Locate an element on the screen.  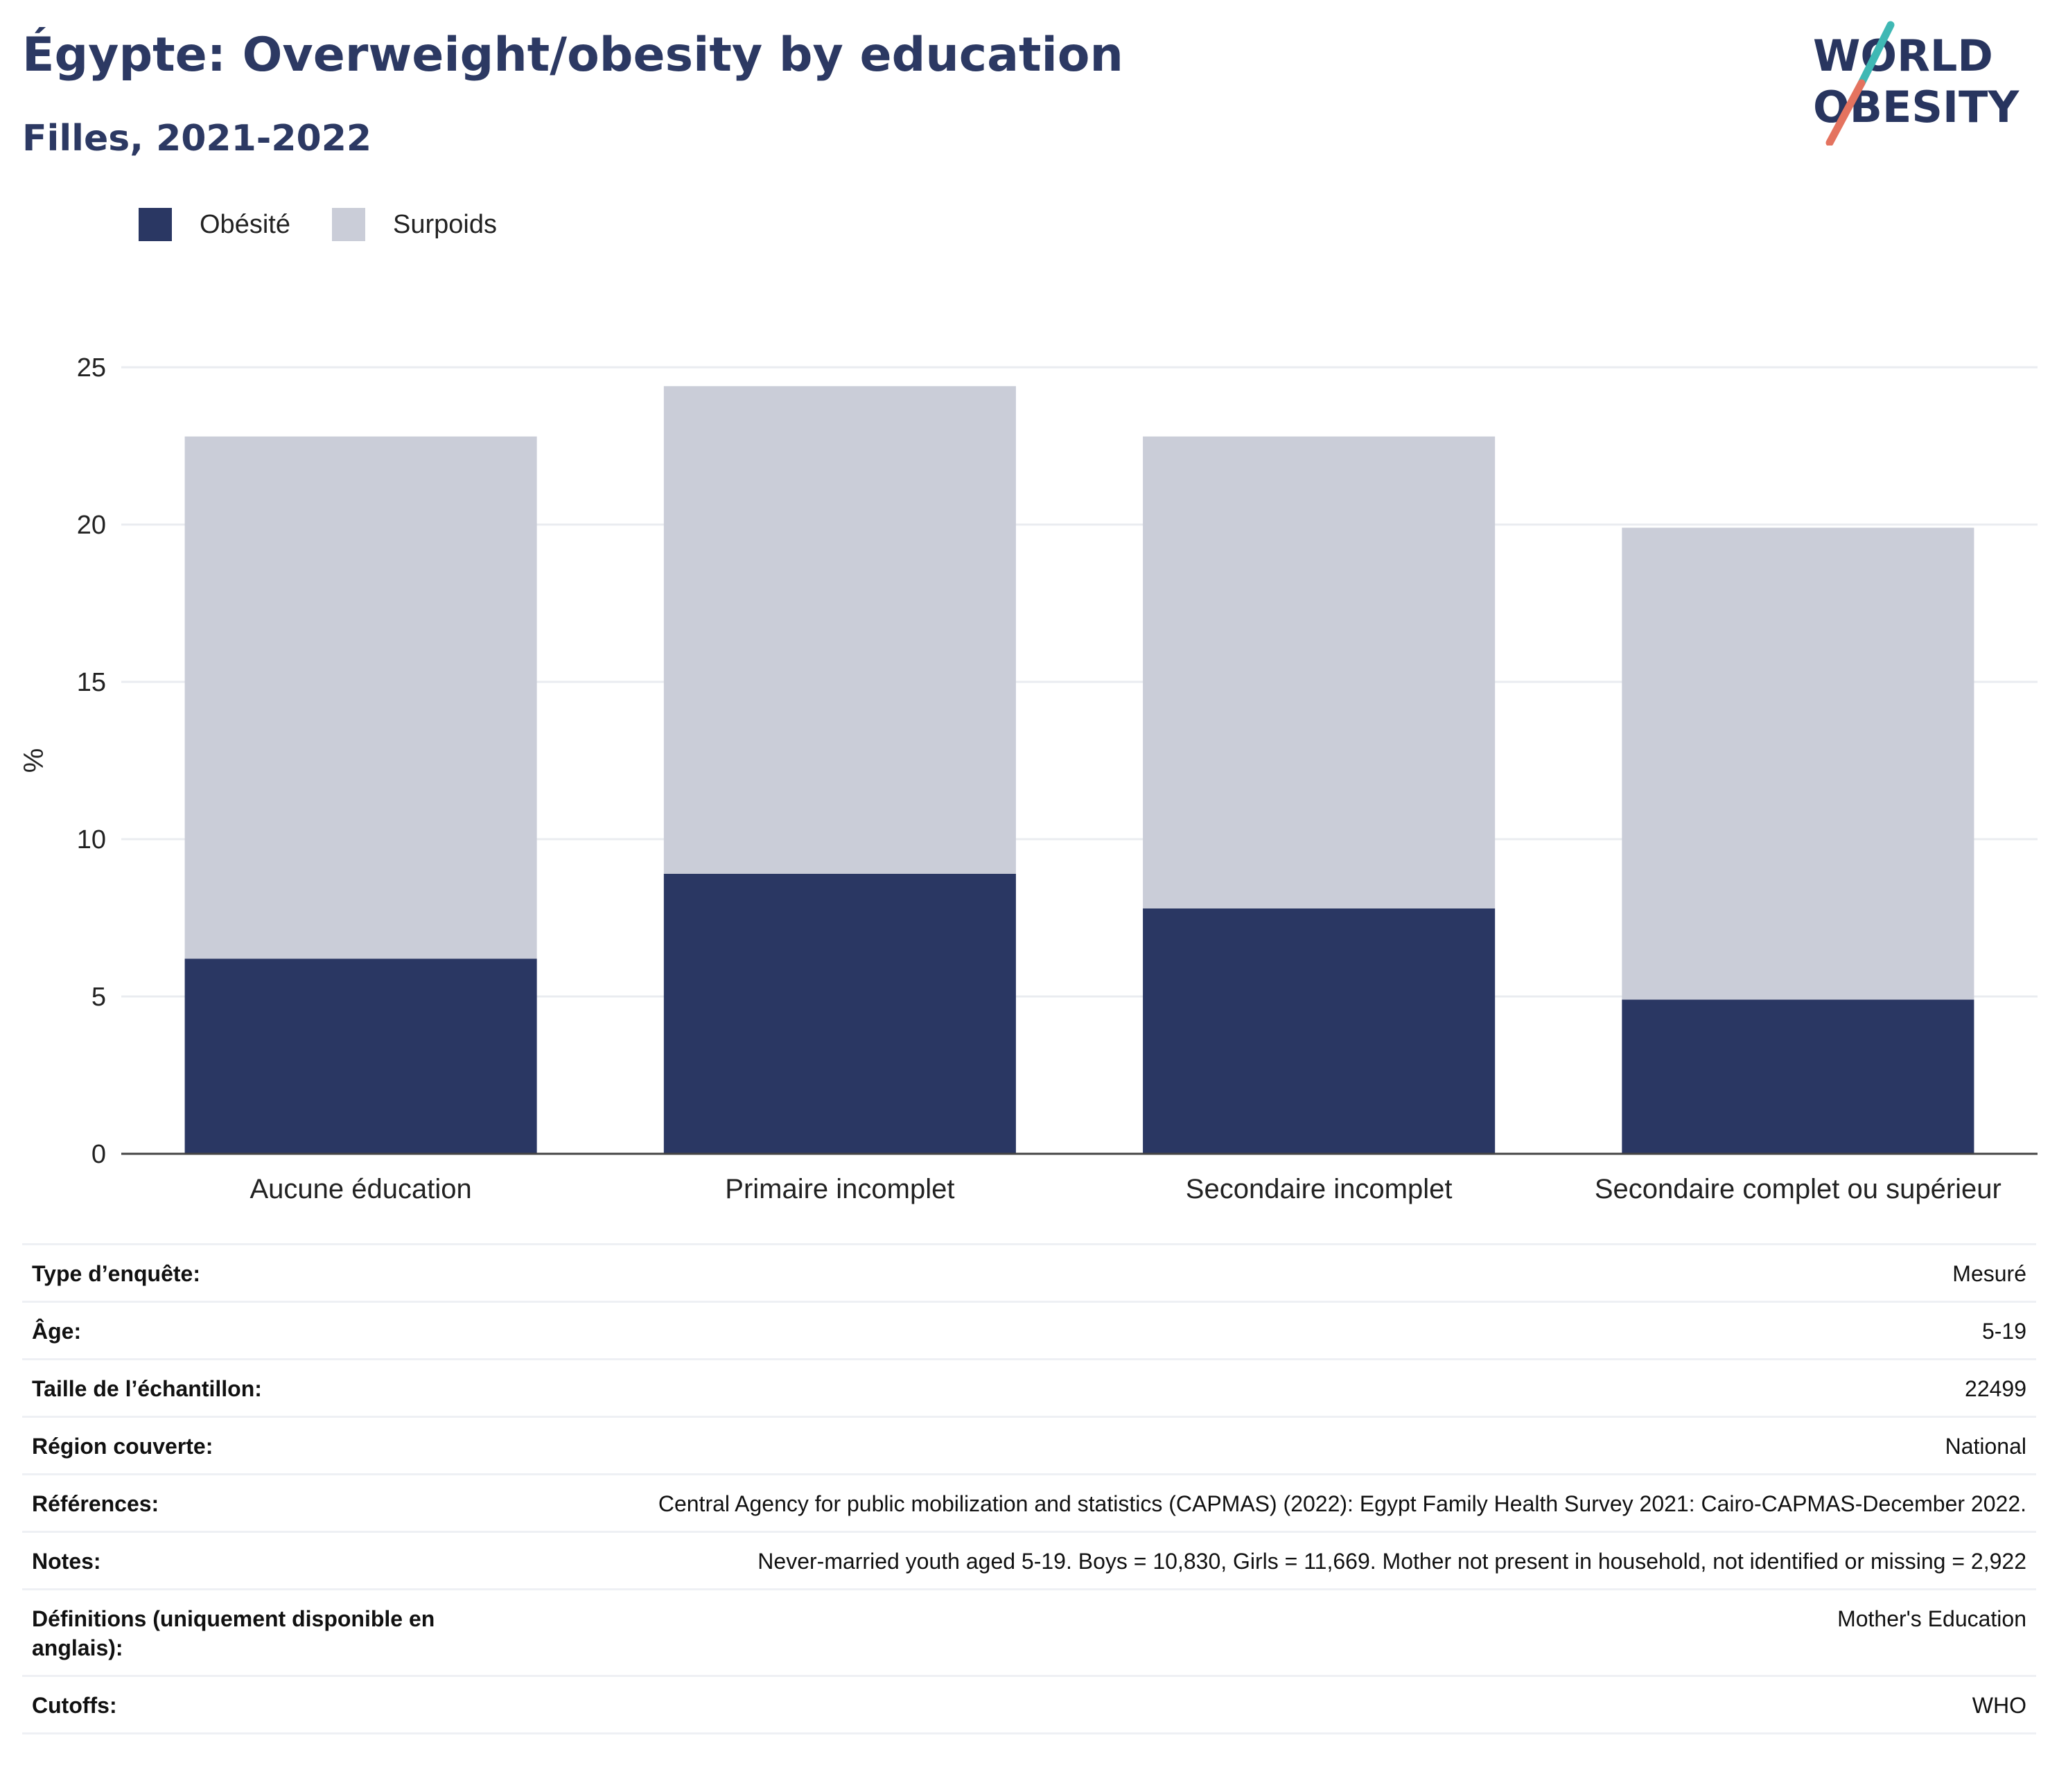
info-label: Âge: is located at coordinates (57, 1332).